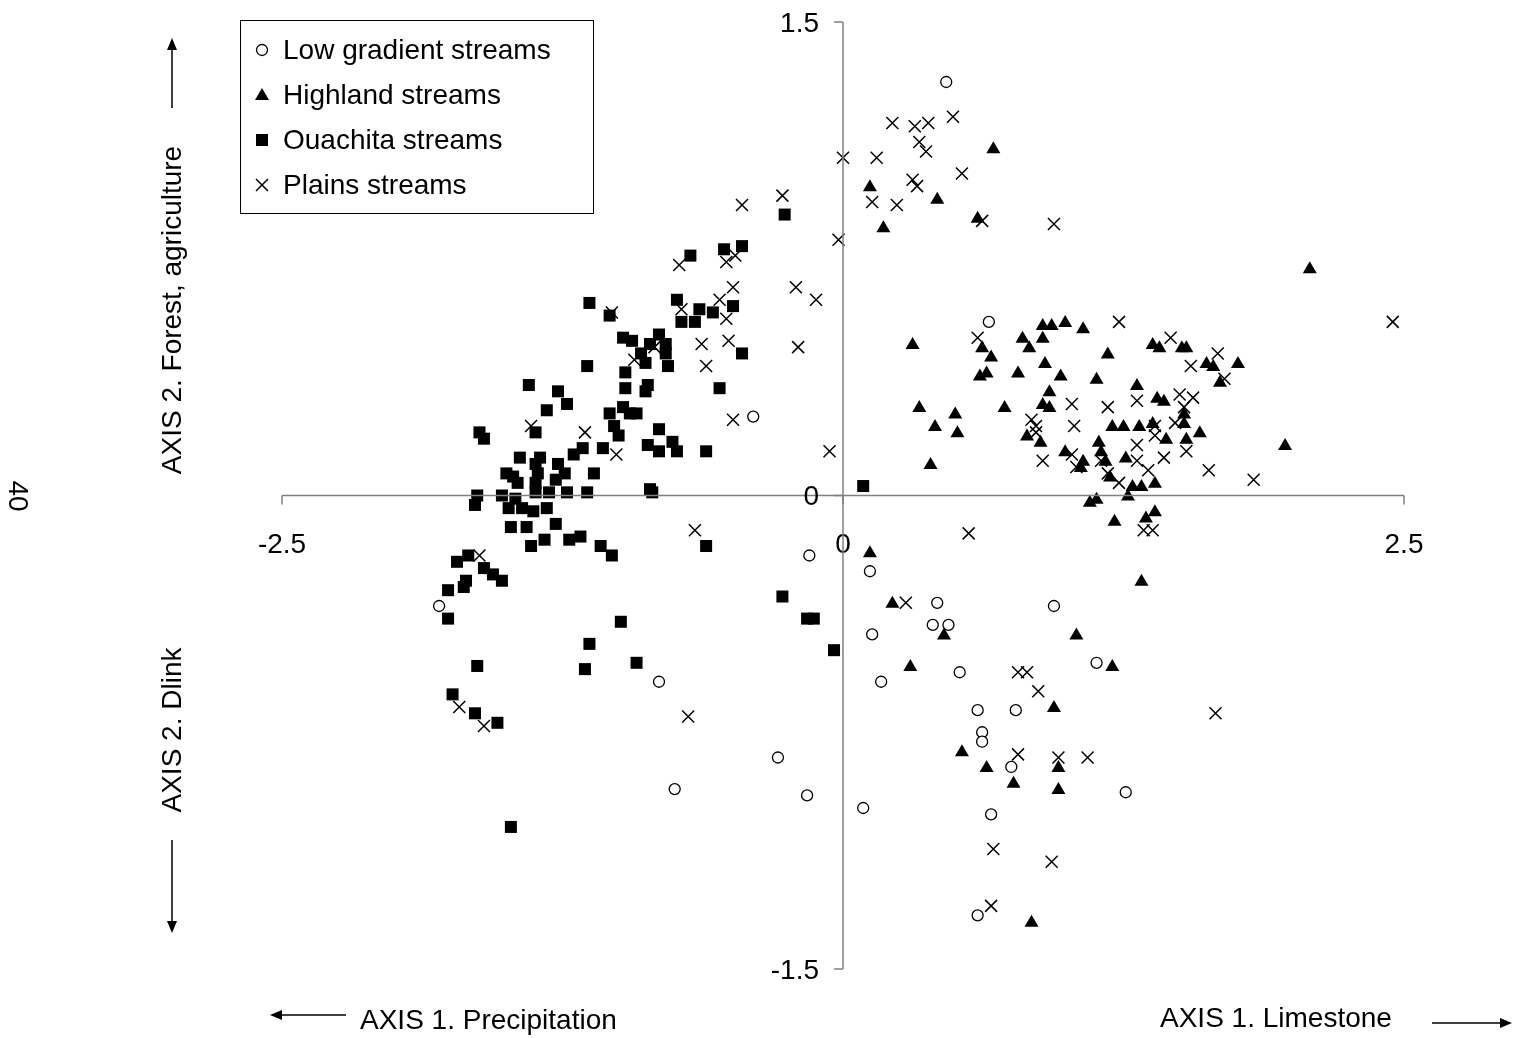 The image size is (1526, 1038). What do you see at coordinates (417, 49) in the screenshot?
I see `legend-label: Low gradient streams` at bounding box center [417, 49].